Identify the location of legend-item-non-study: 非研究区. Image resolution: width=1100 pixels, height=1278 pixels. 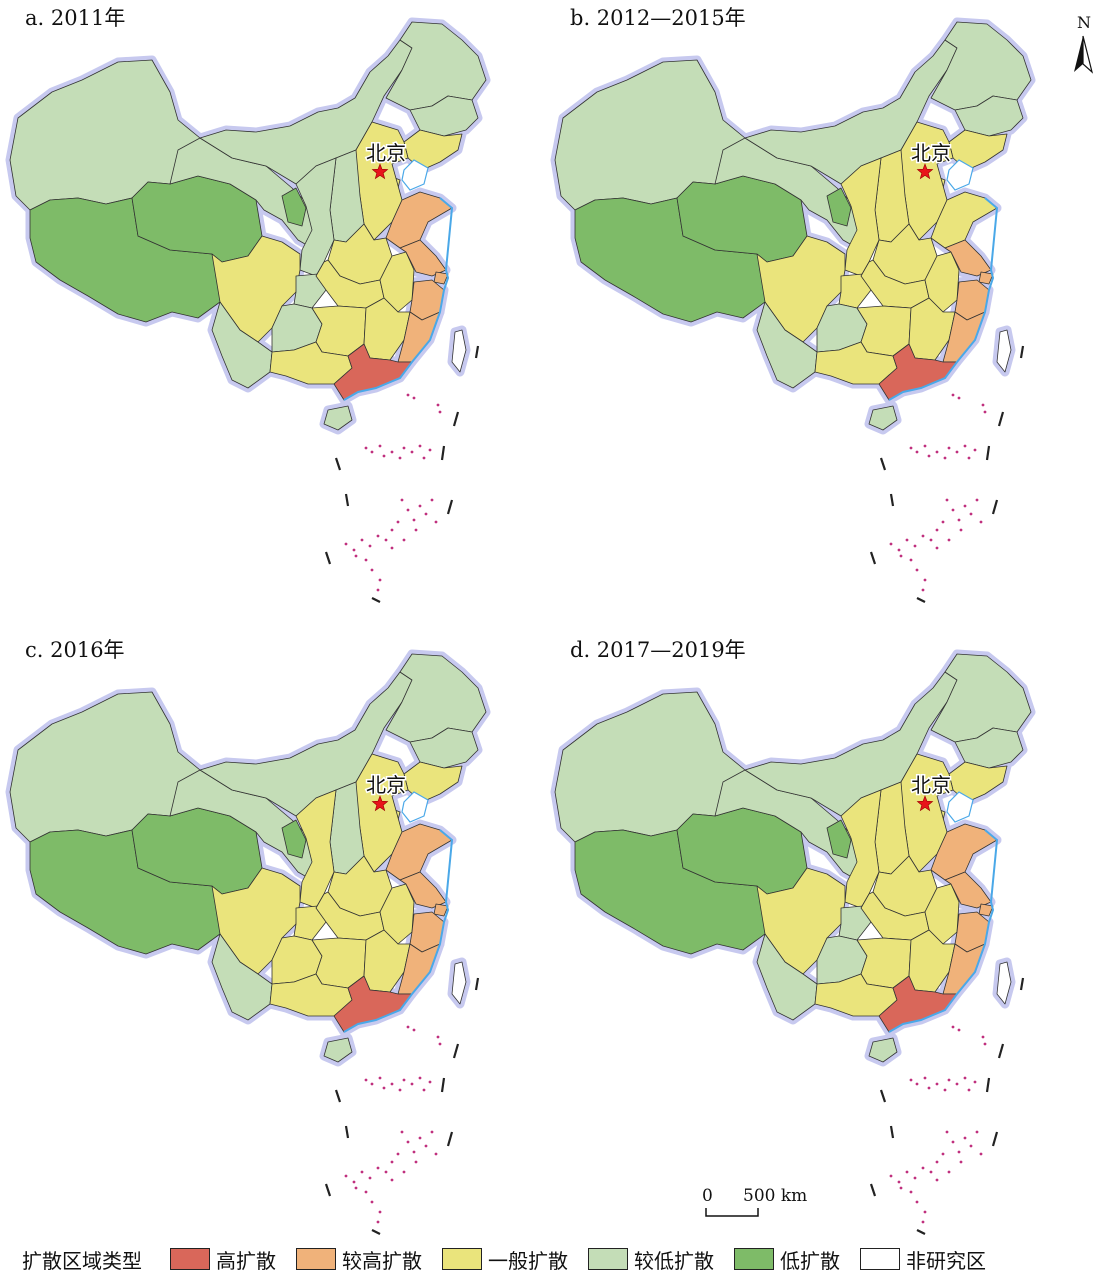
(923, 1259).